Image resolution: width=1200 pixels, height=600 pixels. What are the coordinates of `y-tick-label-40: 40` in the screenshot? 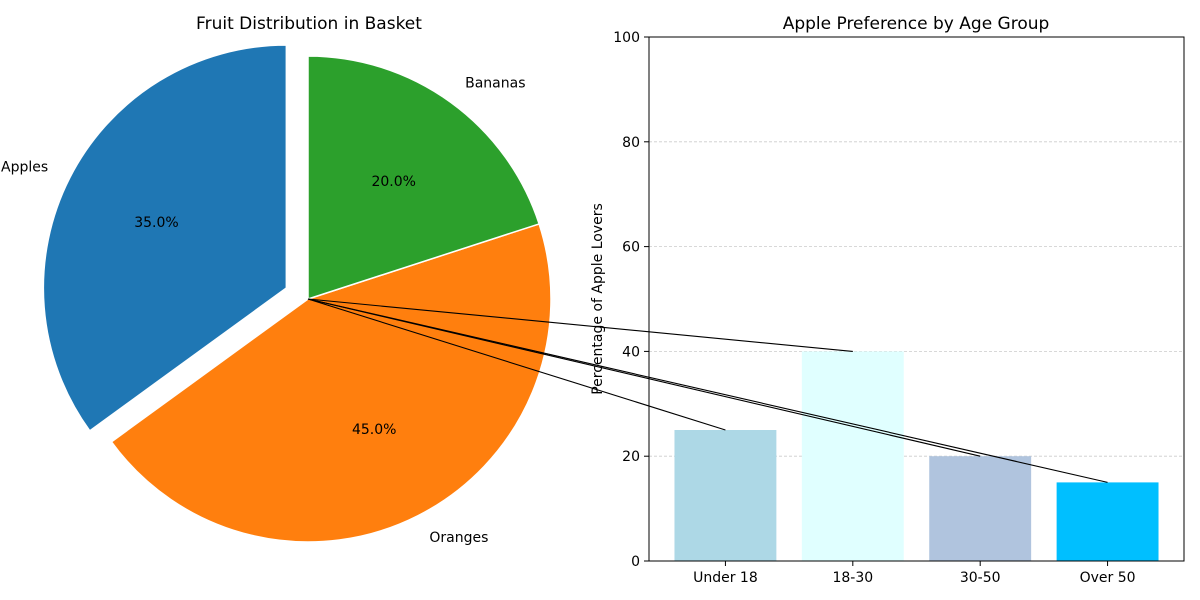 It's located at (631, 352).